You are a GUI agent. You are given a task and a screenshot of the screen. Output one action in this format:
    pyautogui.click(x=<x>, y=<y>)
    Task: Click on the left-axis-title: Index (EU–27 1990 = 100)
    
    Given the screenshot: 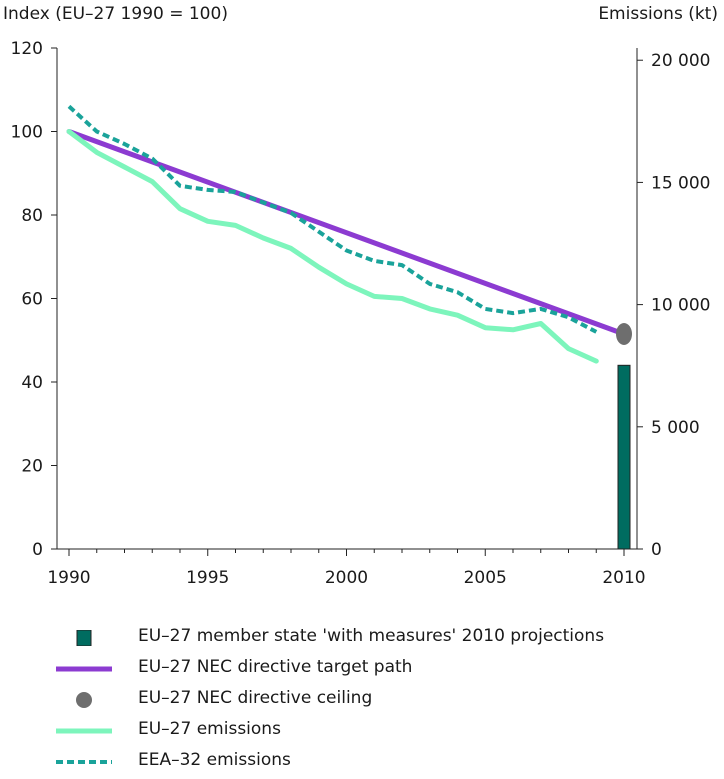 What is the action you would take?
    pyautogui.click(x=115, y=14)
    